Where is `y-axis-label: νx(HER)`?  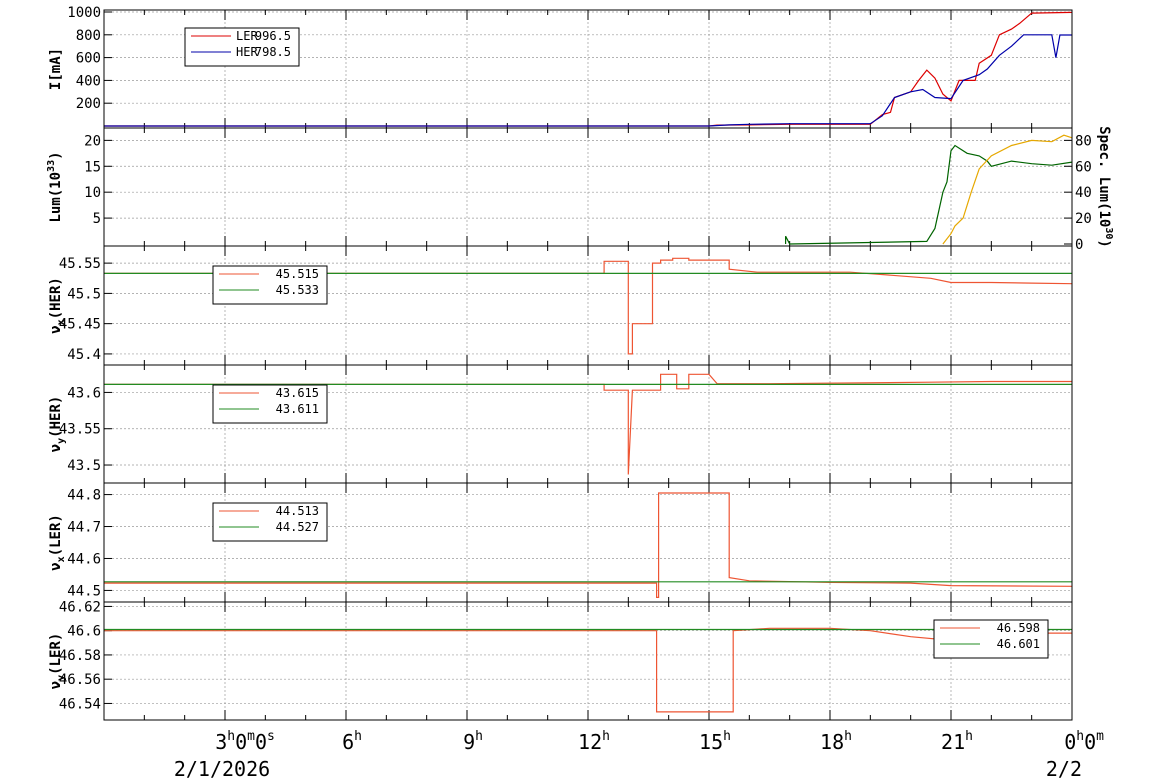
y-axis-label: νx(HER) is located at coordinates (57, 305).